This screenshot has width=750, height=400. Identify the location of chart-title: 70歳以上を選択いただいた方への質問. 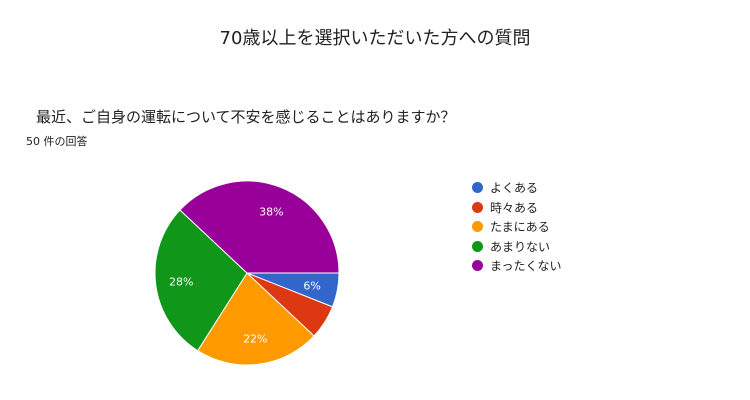
(375, 38).